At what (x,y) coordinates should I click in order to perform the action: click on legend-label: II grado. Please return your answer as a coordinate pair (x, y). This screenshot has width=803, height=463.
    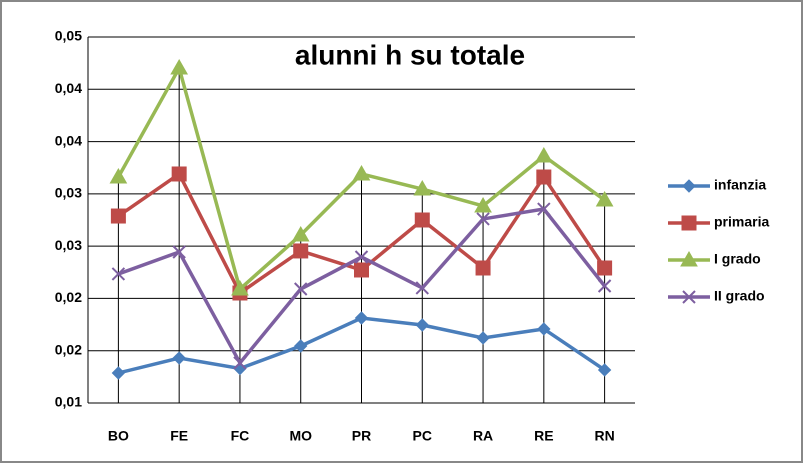
    Looking at the image, I should click on (739, 296).